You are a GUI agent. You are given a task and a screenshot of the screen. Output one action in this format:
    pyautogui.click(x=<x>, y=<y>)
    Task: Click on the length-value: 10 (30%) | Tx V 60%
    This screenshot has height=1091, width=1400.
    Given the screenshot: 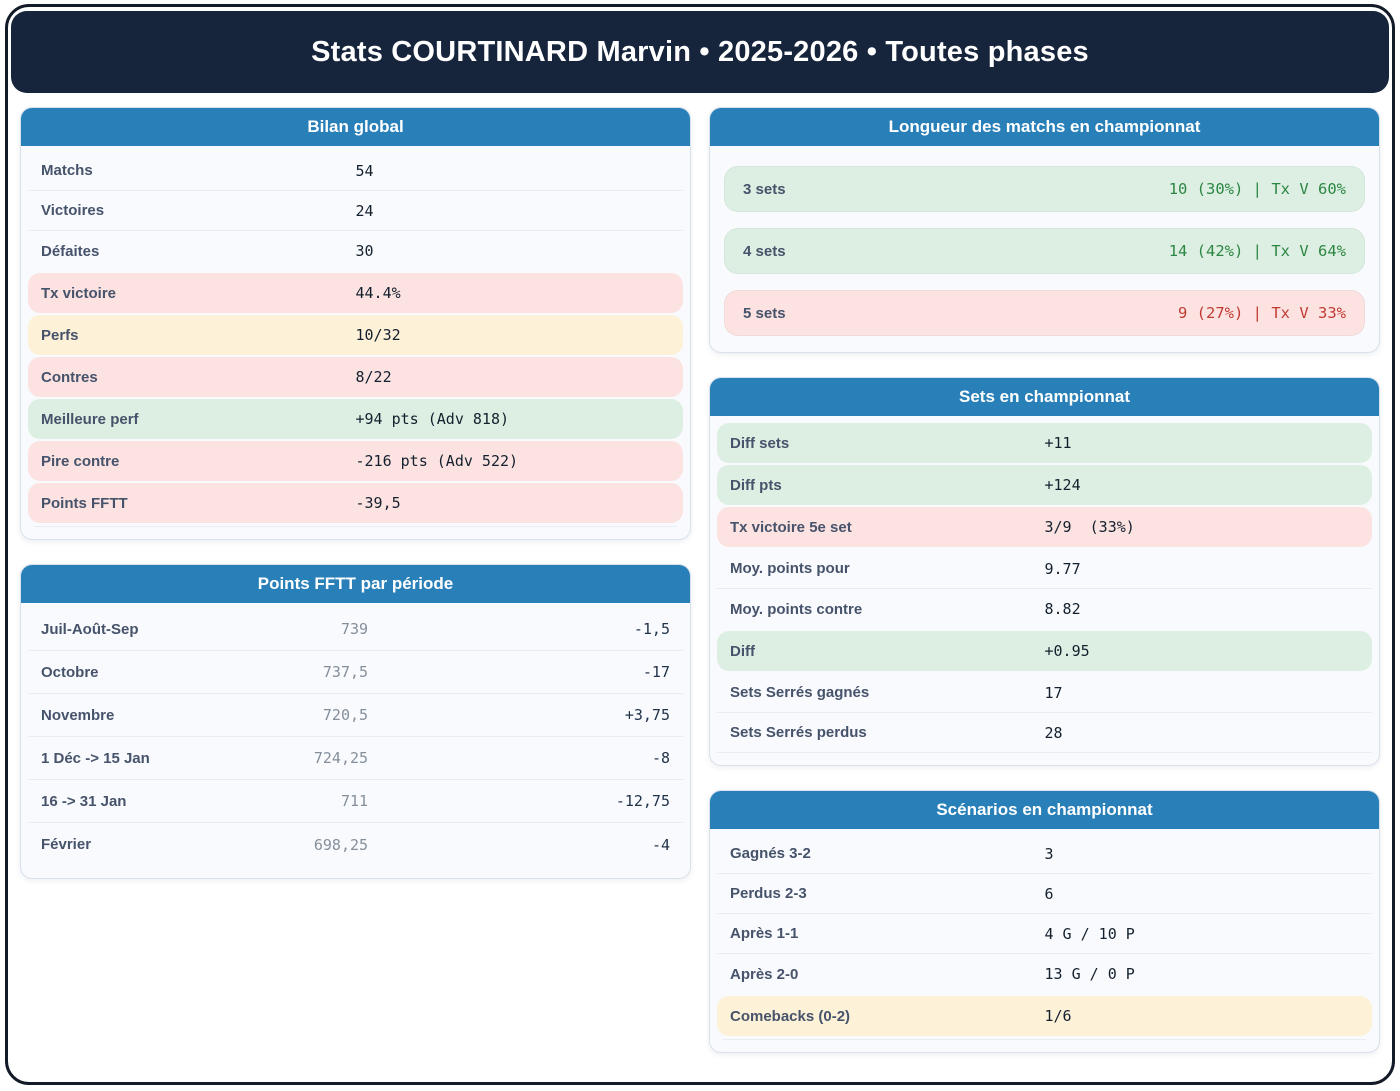 What is the action you would take?
    pyautogui.click(x=1257, y=189)
    